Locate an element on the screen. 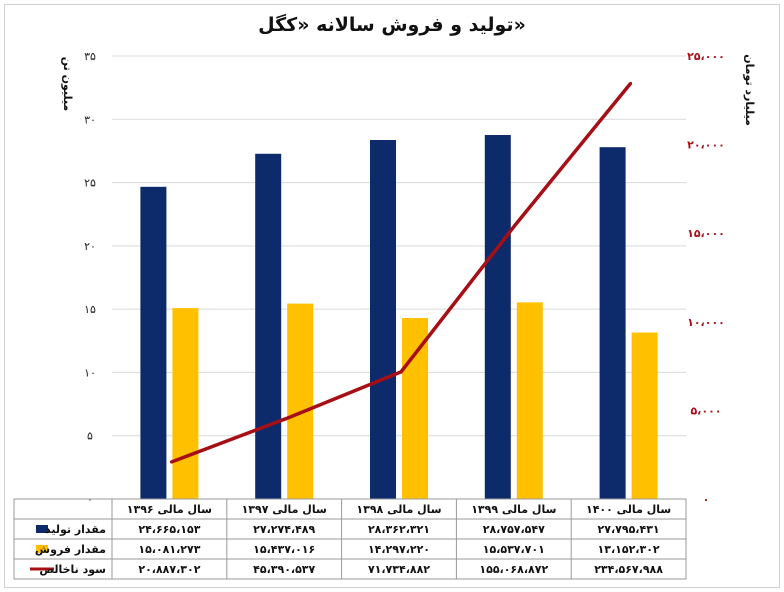 The image size is (784, 592). right-axis-tick-label: ۱۰،۰۰۰ is located at coordinates (706, 322).